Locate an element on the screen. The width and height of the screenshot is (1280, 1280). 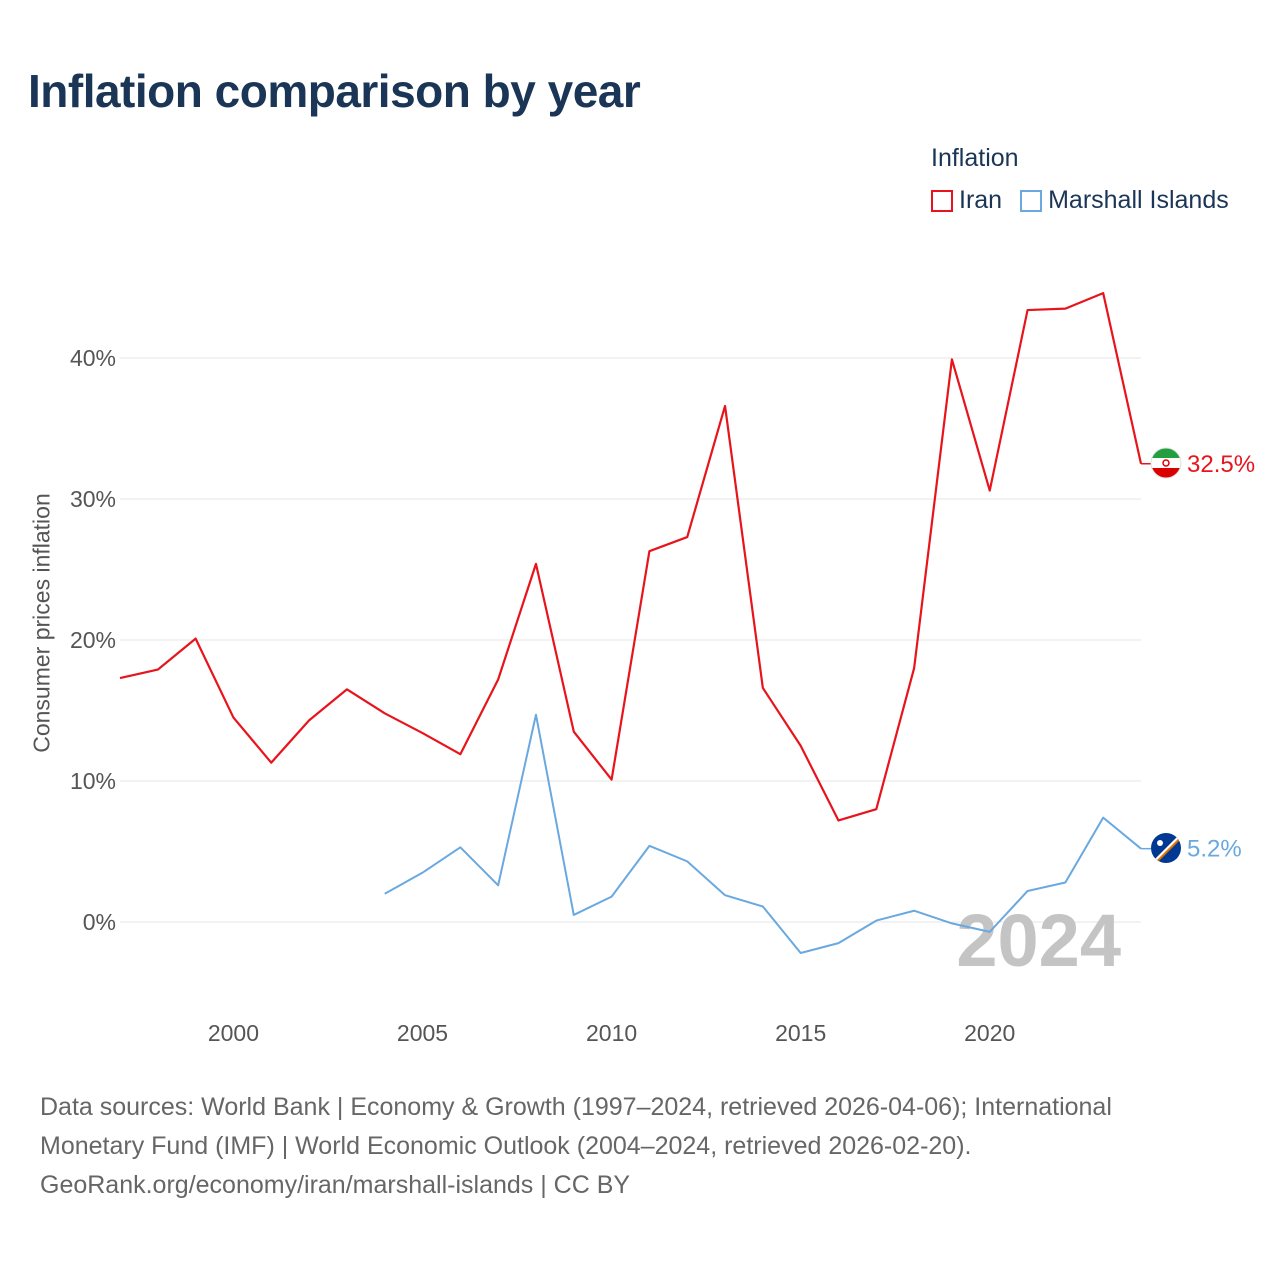
end-value-label-marshall-islands: 5.2% is located at coordinates (1214, 849).